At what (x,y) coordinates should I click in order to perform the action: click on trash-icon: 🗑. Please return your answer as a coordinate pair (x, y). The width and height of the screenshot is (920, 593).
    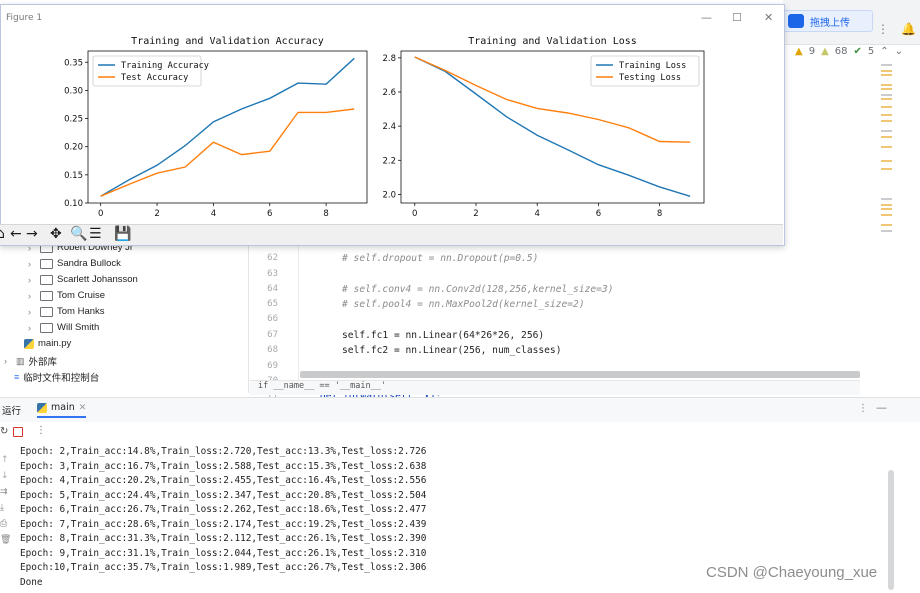
    Looking at the image, I should click on (6, 540).